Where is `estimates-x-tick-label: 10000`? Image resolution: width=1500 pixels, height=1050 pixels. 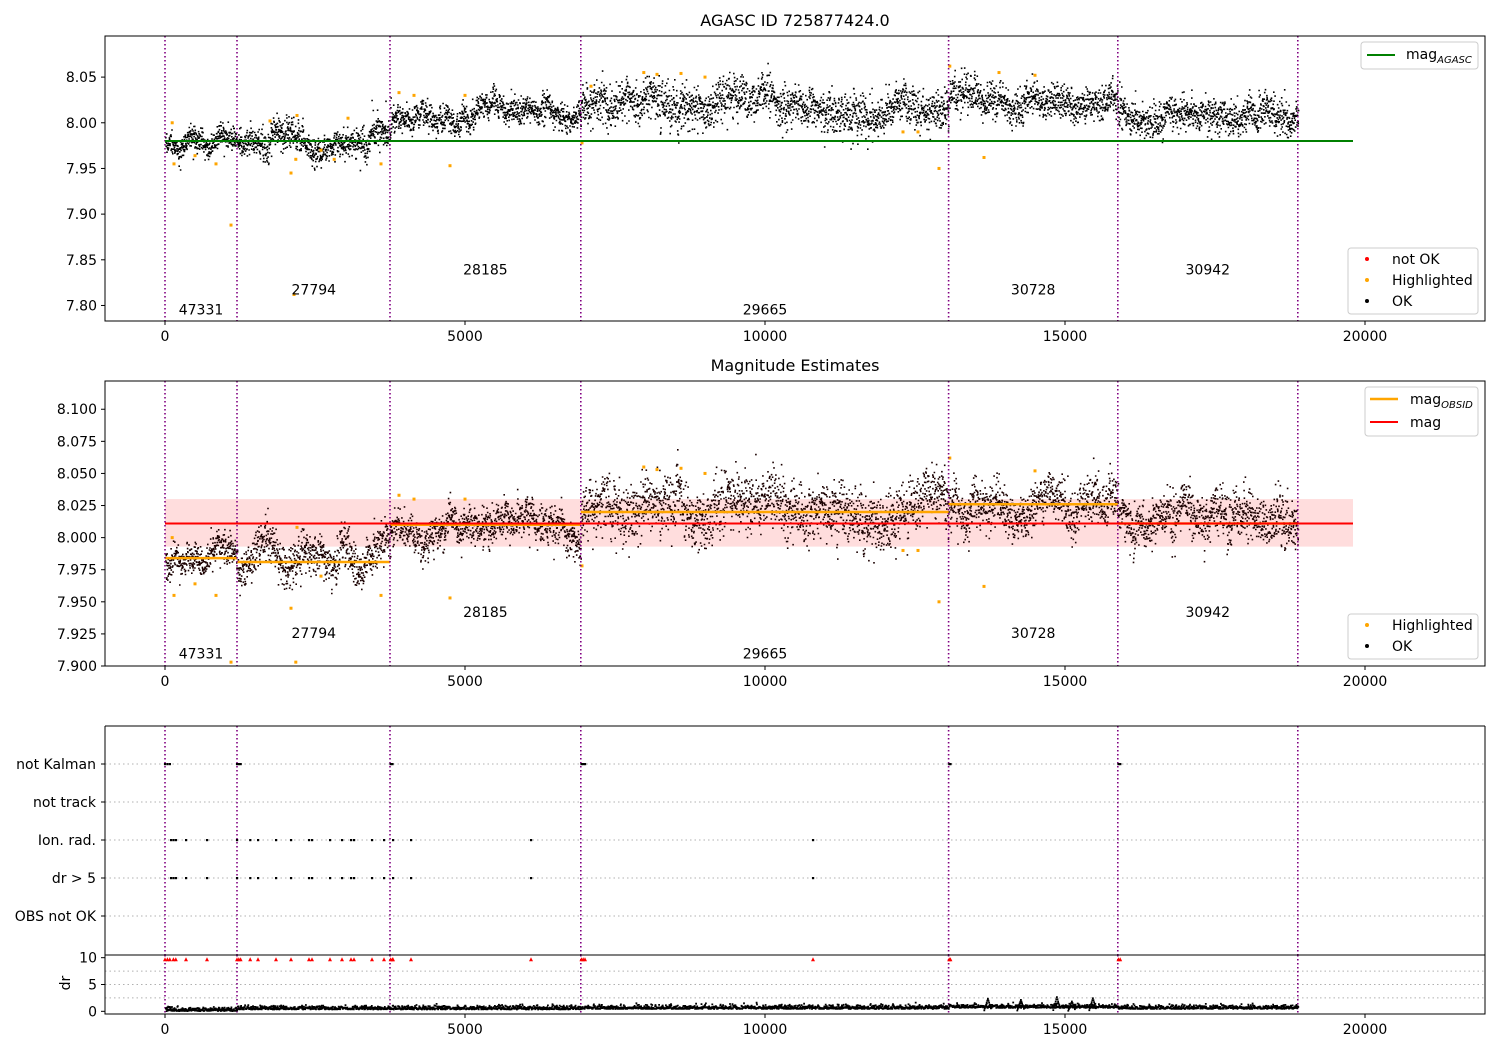 estimates-x-tick-label: 10000 is located at coordinates (765, 682).